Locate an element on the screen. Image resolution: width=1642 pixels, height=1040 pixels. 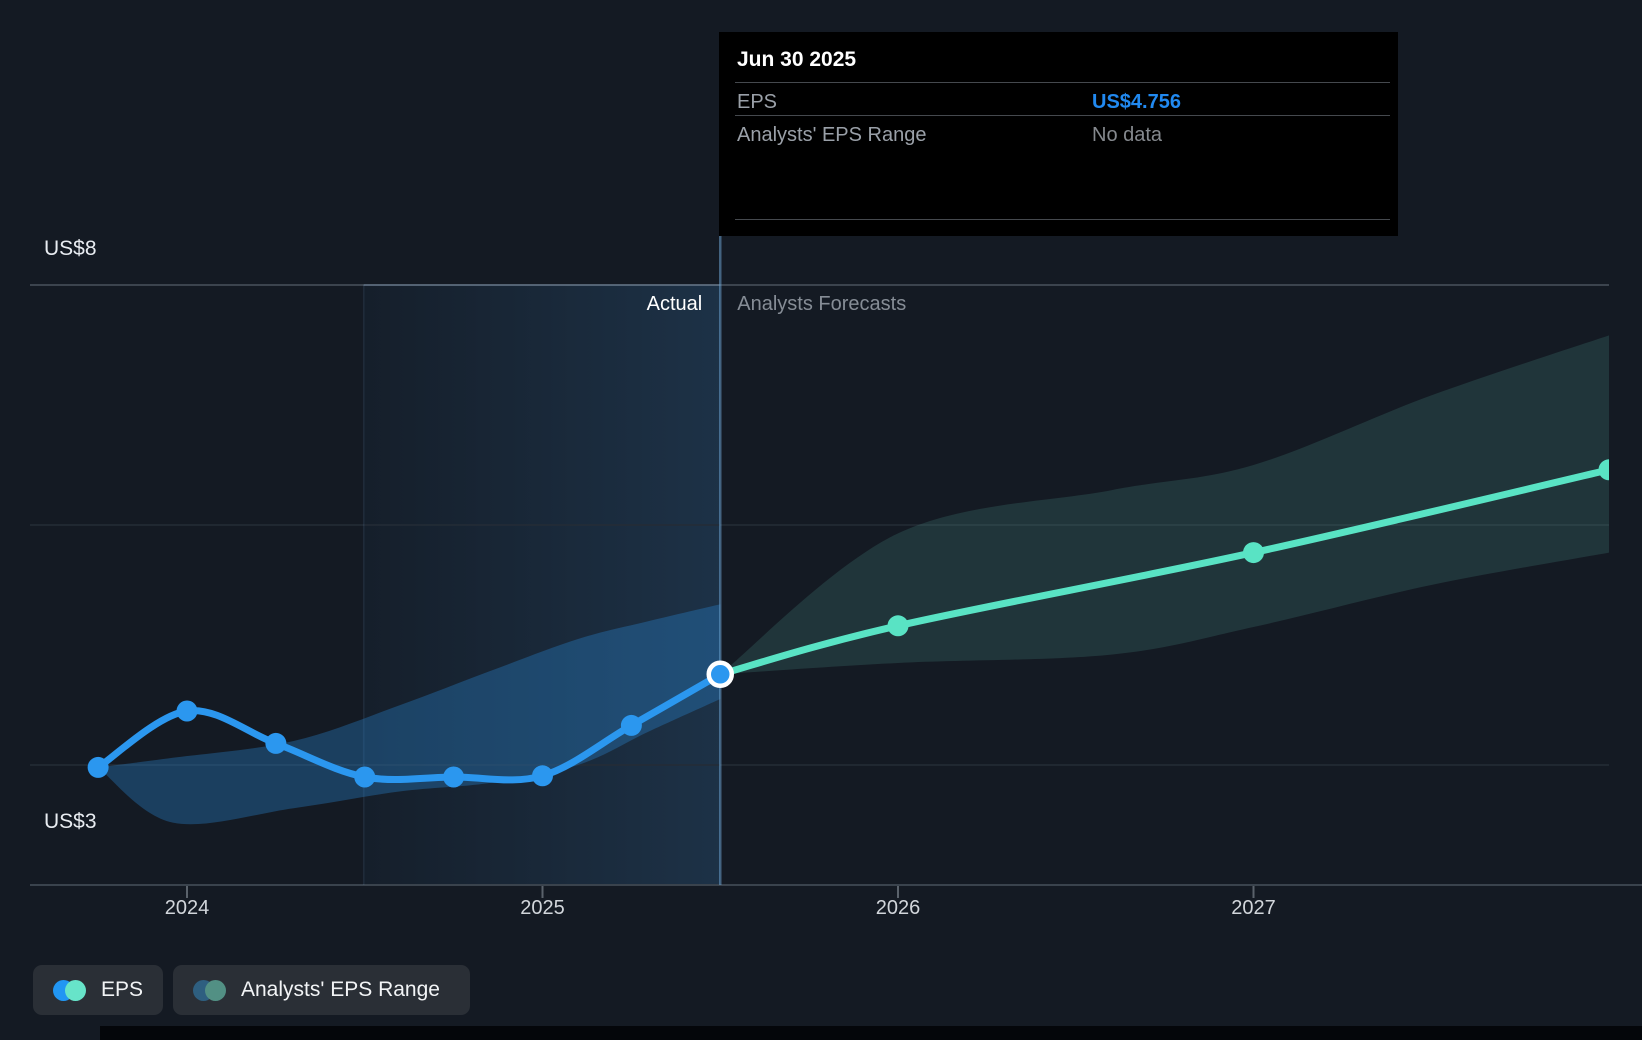
legend-chip-analysts-eps-range: Analysts' EPS Range is located at coordinates (321, 990).